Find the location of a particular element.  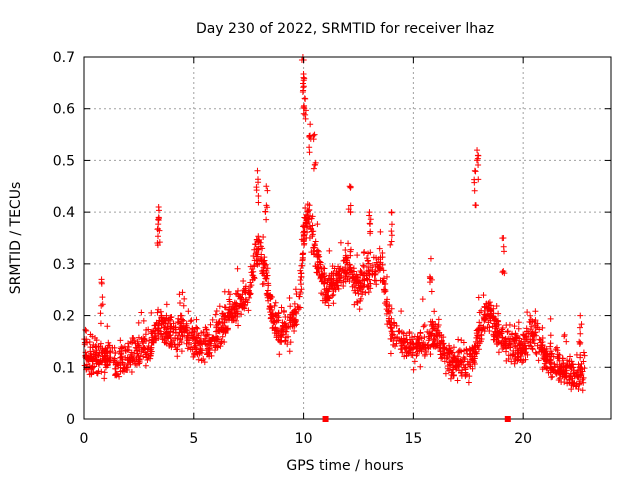

x-axis-label: GPS time / hours is located at coordinates (344, 466).